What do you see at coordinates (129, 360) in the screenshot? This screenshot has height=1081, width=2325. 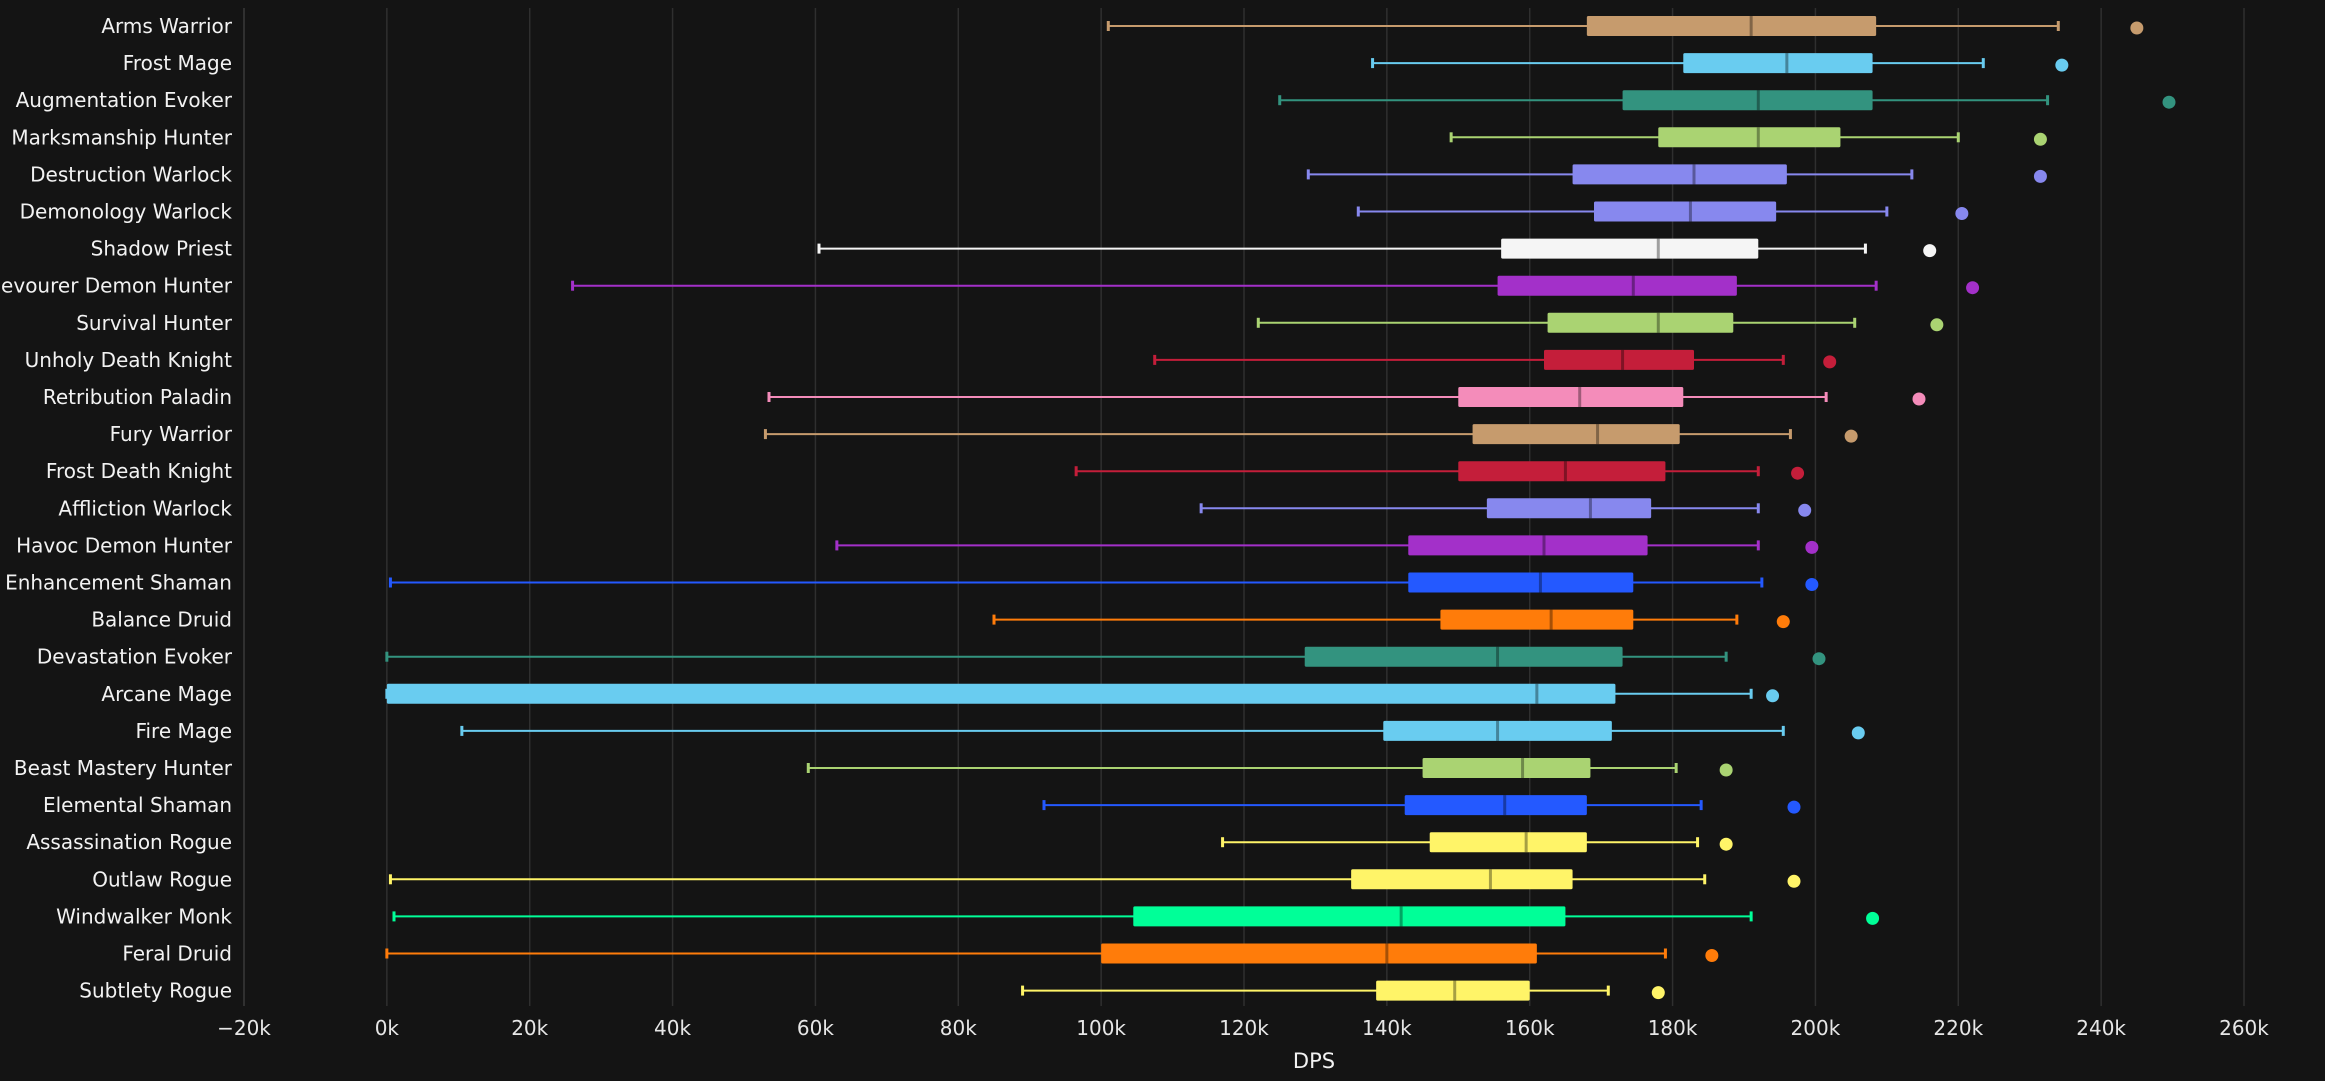 I see `category-label: Unholy Death Knight` at bounding box center [129, 360].